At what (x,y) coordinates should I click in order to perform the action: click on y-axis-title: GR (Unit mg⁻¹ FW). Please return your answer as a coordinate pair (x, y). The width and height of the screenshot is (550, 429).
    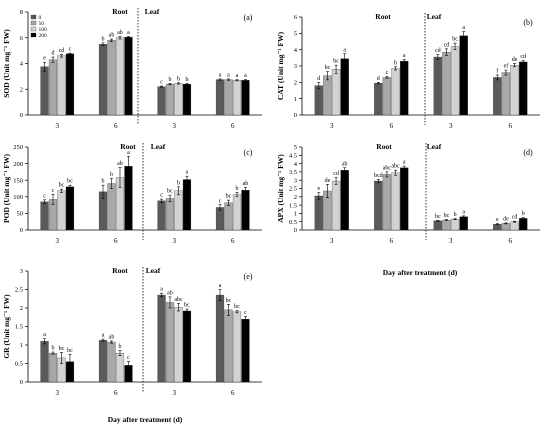
    Looking at the image, I should click on (6, 326).